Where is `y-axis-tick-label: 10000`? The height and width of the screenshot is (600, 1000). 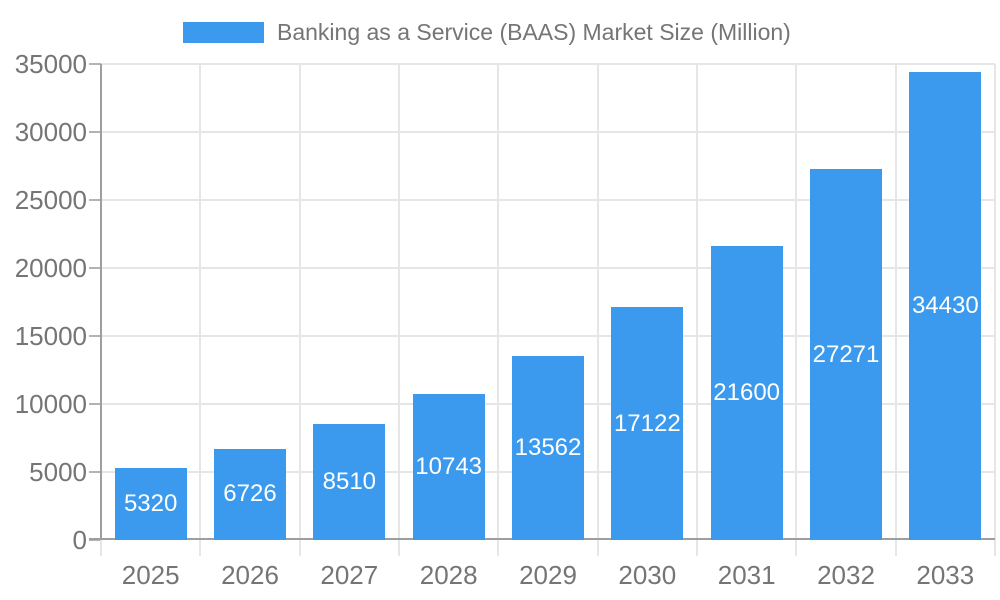
y-axis-tick-label: 10000 is located at coordinates (50, 404).